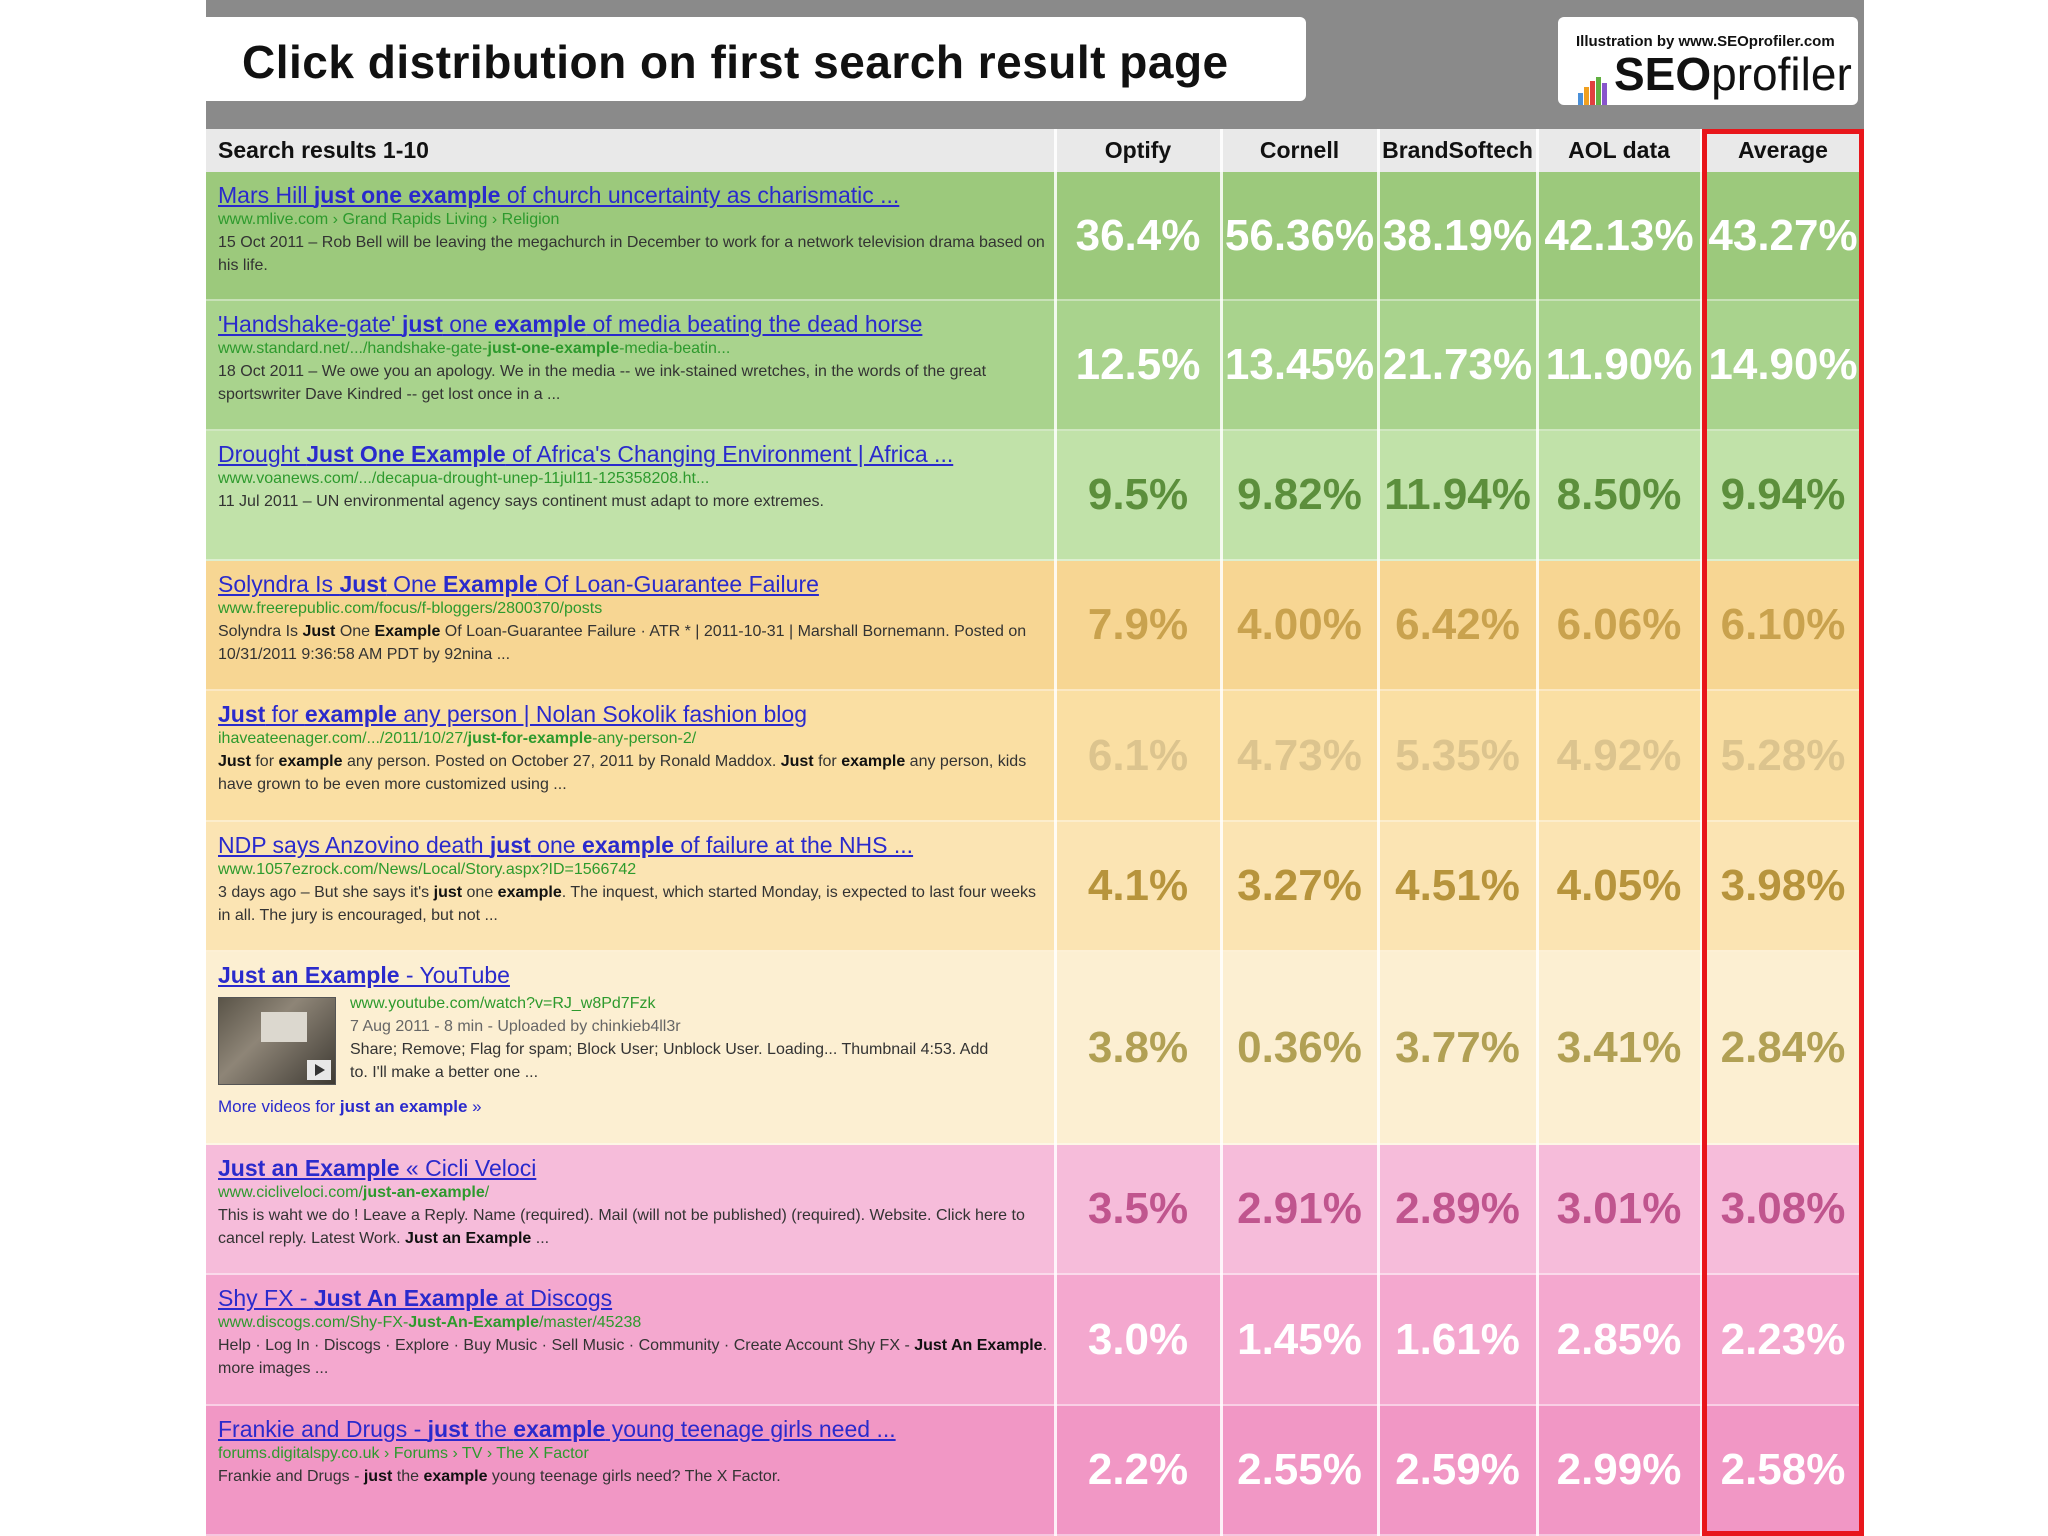 This screenshot has height=1536, width=2048. Describe the element at coordinates (1783, 755) in the screenshot. I see `value-average: 5.28%` at that location.